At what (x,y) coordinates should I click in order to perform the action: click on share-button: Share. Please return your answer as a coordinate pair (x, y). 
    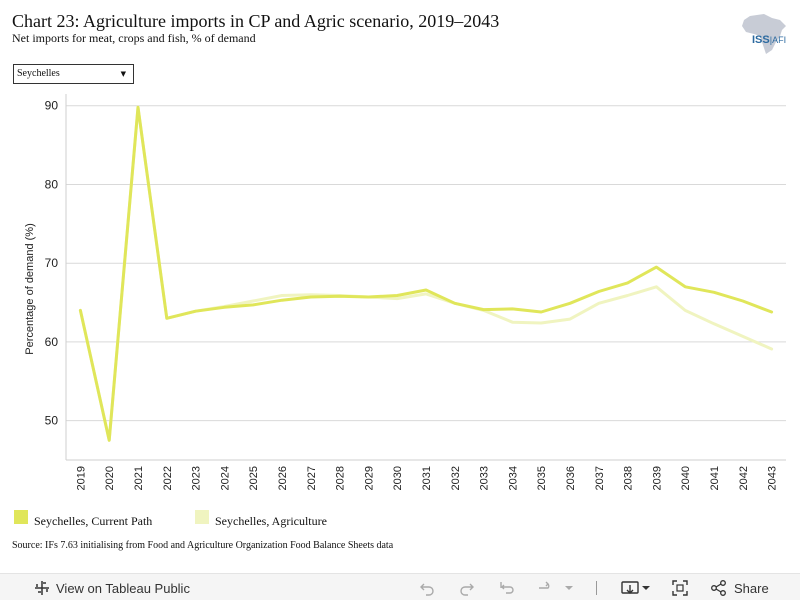
    Looking at the image, I should click on (739, 588).